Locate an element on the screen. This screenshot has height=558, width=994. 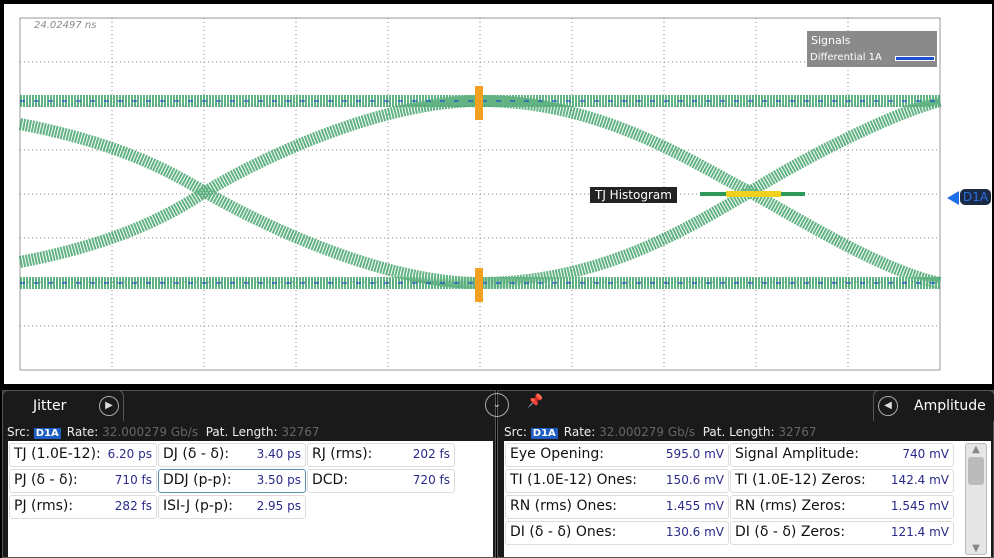
measurement-cell: PJ (rms): 282 fs is located at coordinates (83, 507).